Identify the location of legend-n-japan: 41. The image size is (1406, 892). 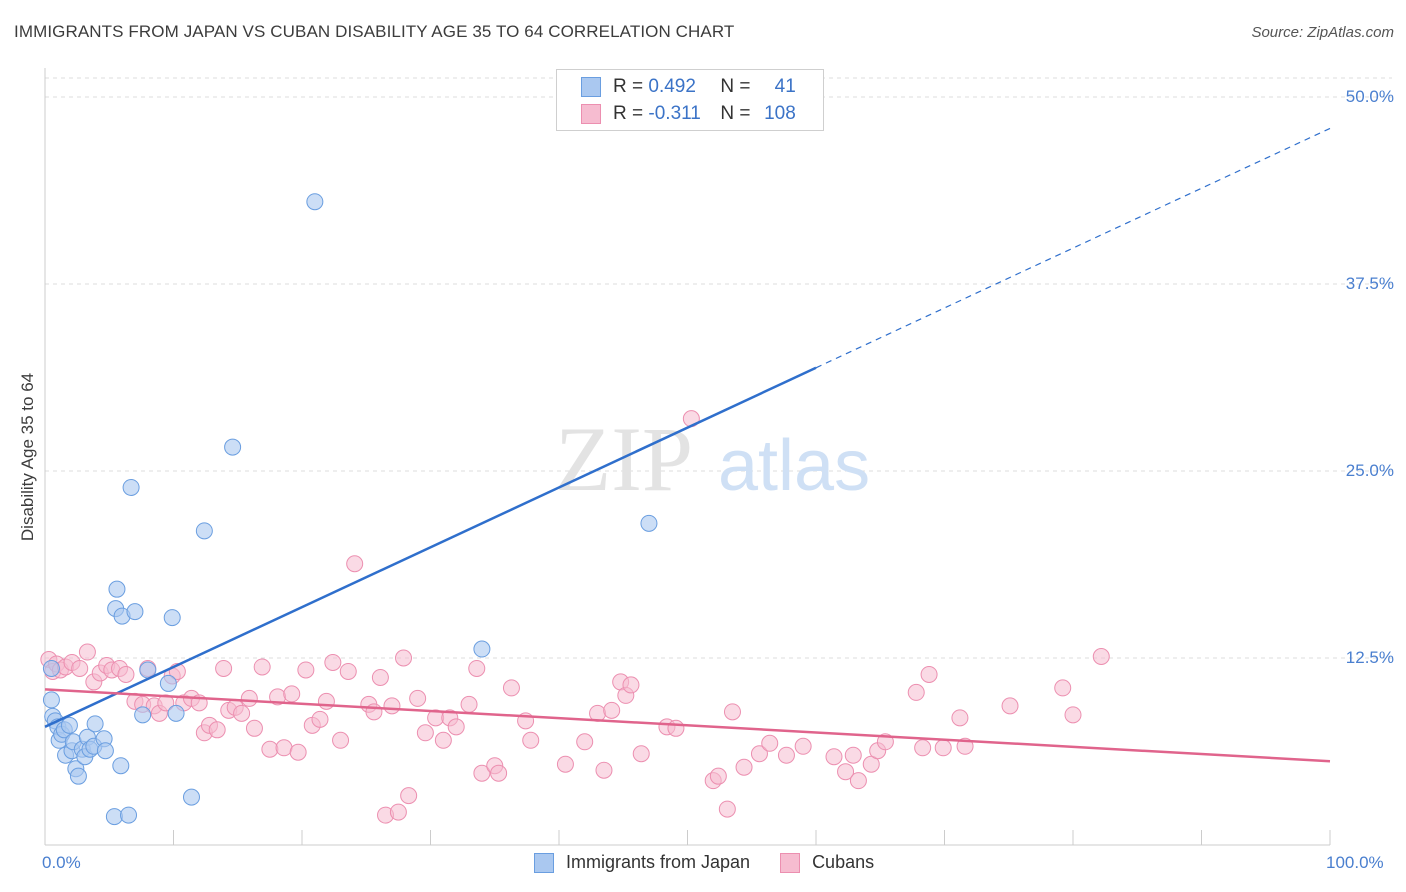
(785, 86).